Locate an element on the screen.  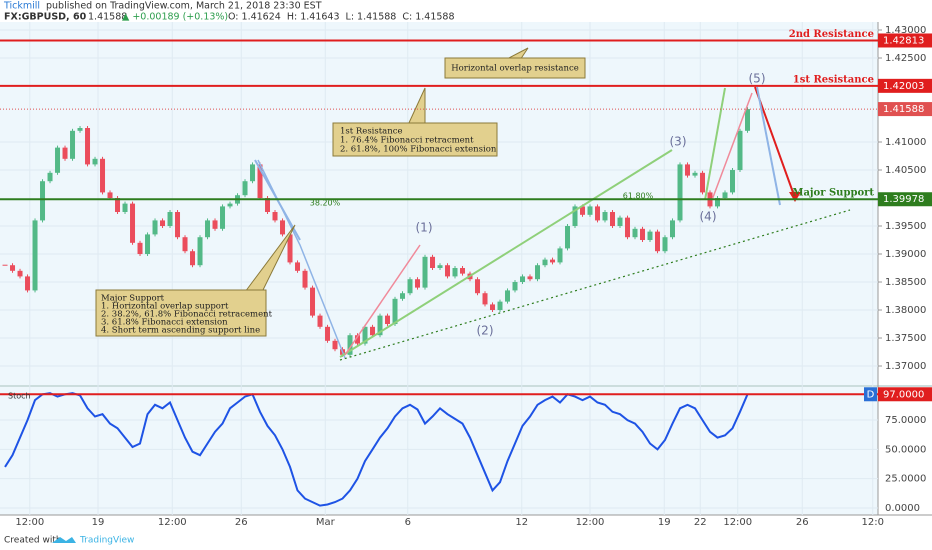
level-name: 1st Resistance is located at coordinates (833, 79).